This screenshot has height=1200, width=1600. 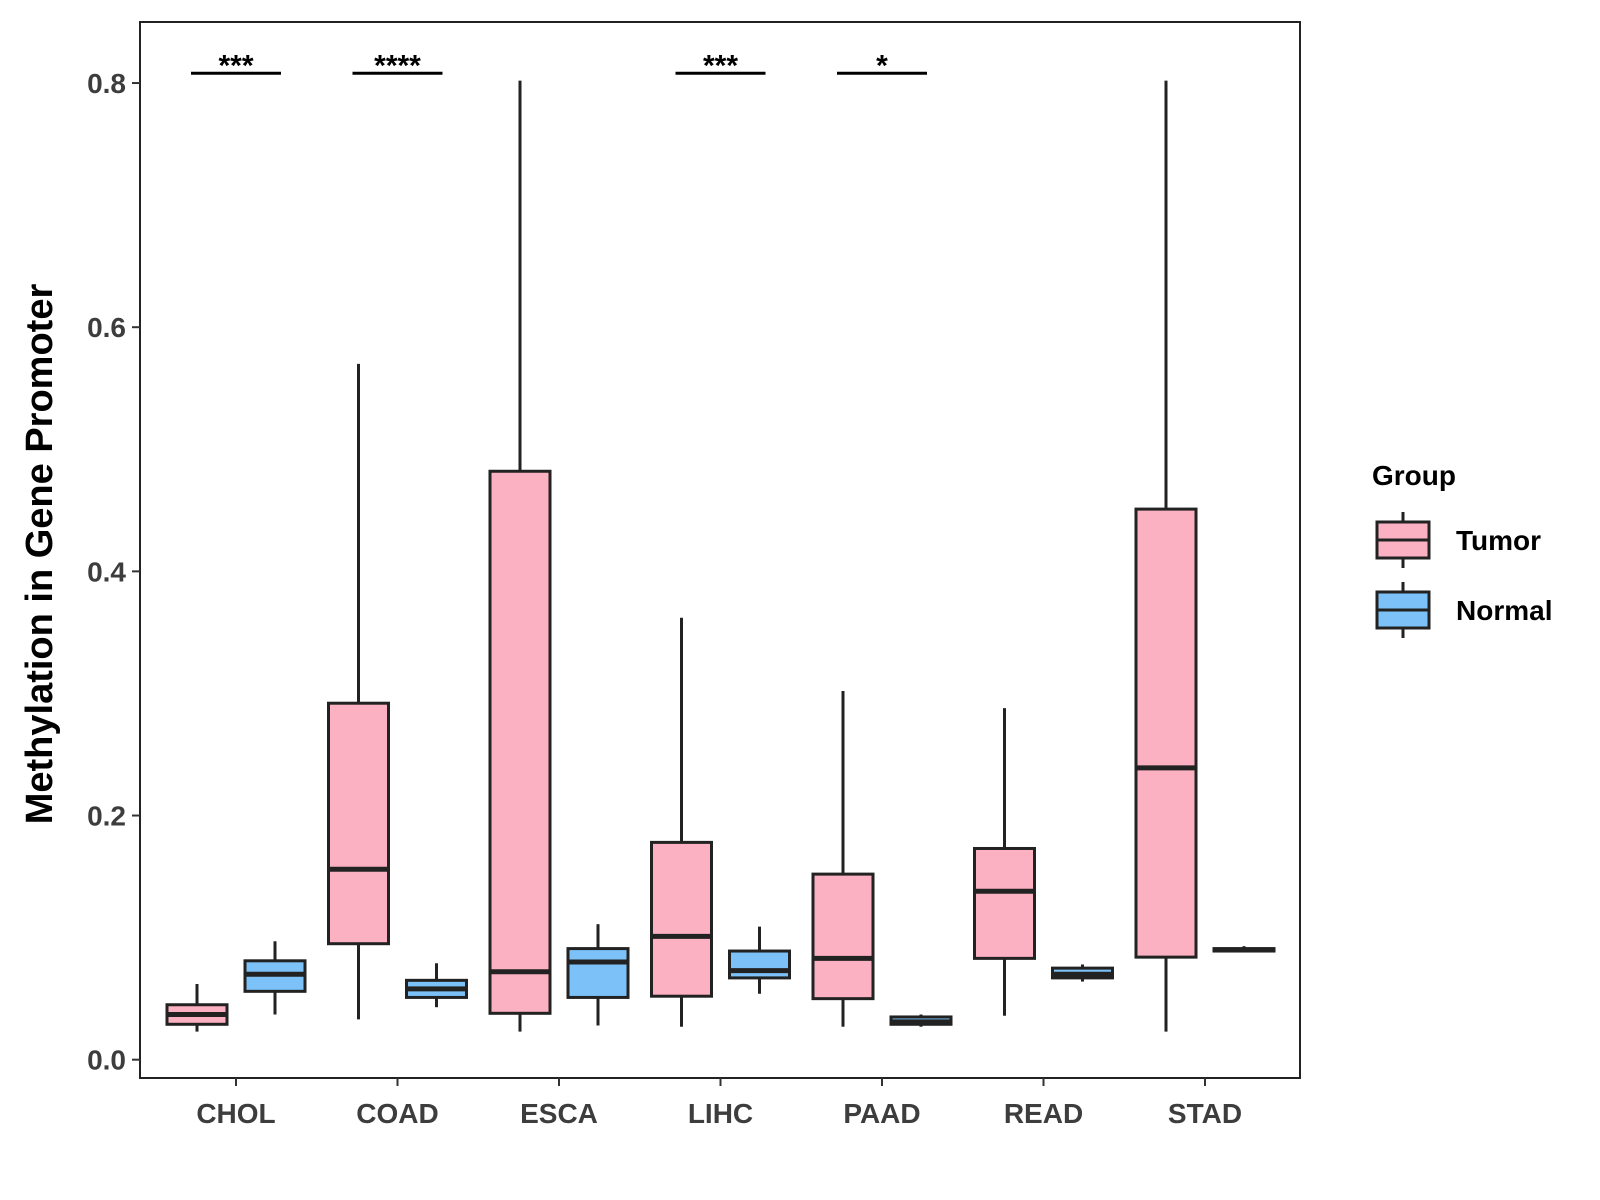 What do you see at coordinates (106, 1060) in the screenshot?
I see `y-tick-label: 0.0` at bounding box center [106, 1060].